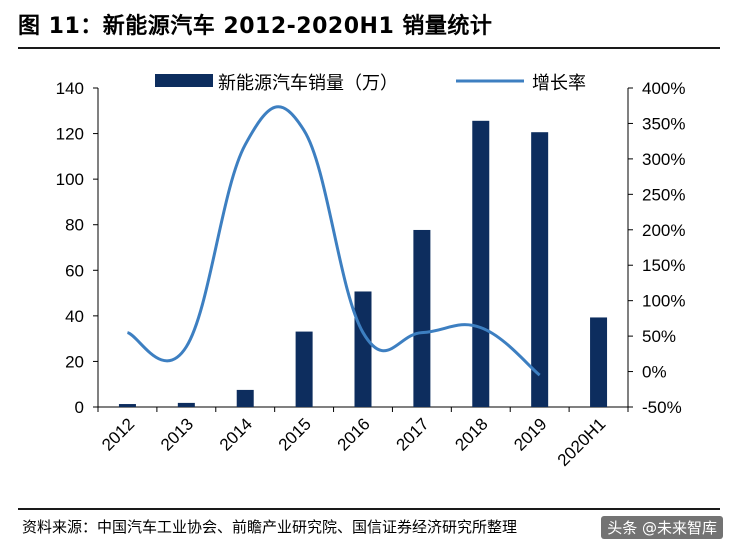 The image size is (735, 554). Describe the element at coordinates (354, 434) in the screenshot. I see `x-tick-label: 2016` at that location.